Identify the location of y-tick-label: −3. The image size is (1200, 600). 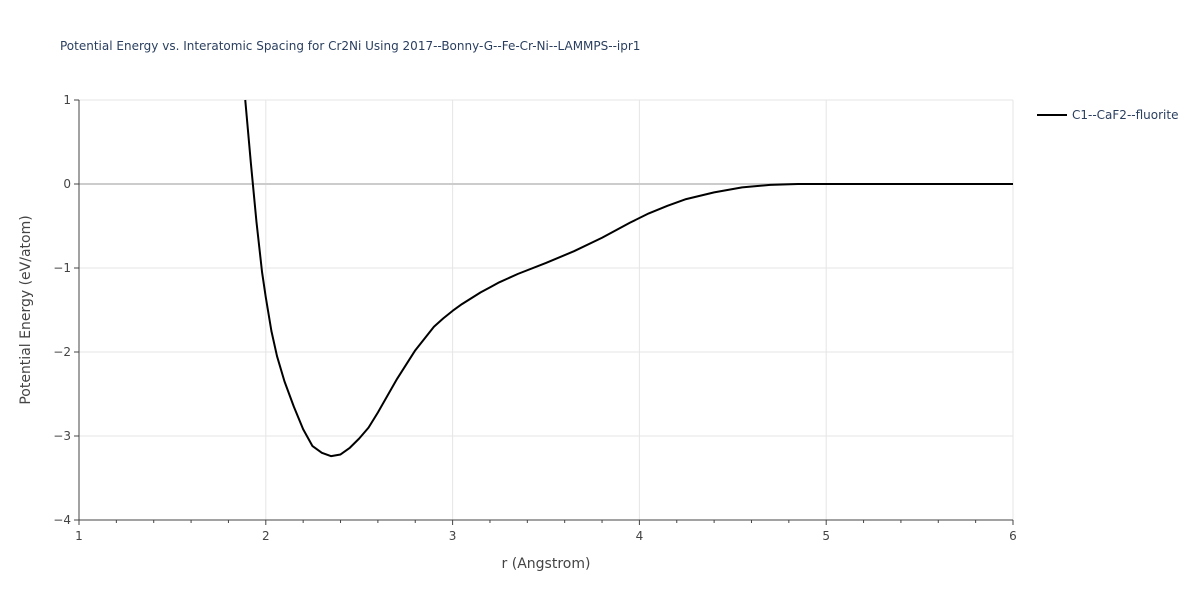
(62, 436).